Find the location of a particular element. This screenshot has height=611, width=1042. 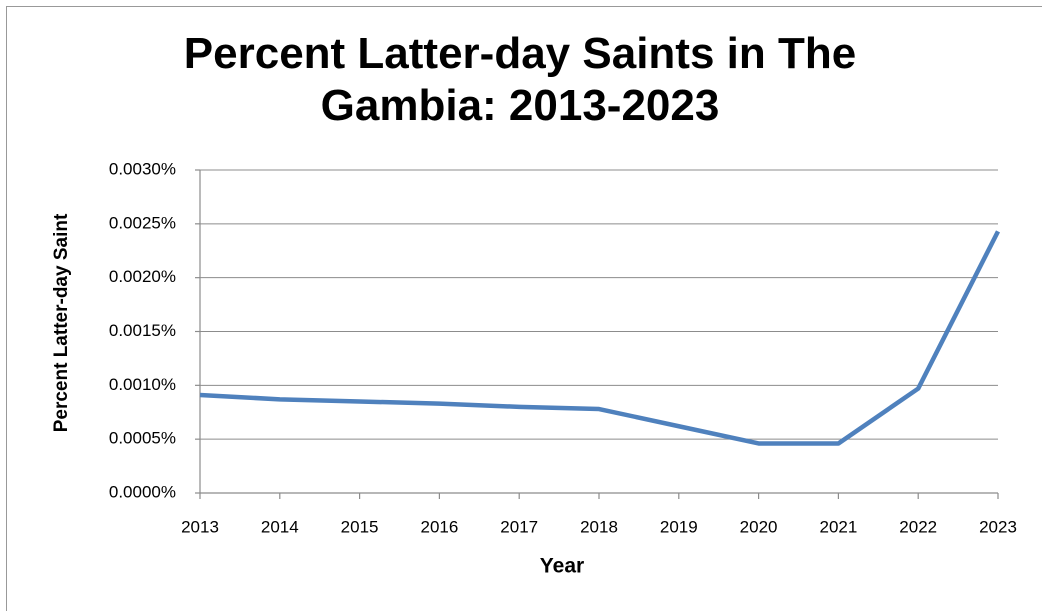

y-tick-label: 0.0020% is located at coordinates (142, 276).